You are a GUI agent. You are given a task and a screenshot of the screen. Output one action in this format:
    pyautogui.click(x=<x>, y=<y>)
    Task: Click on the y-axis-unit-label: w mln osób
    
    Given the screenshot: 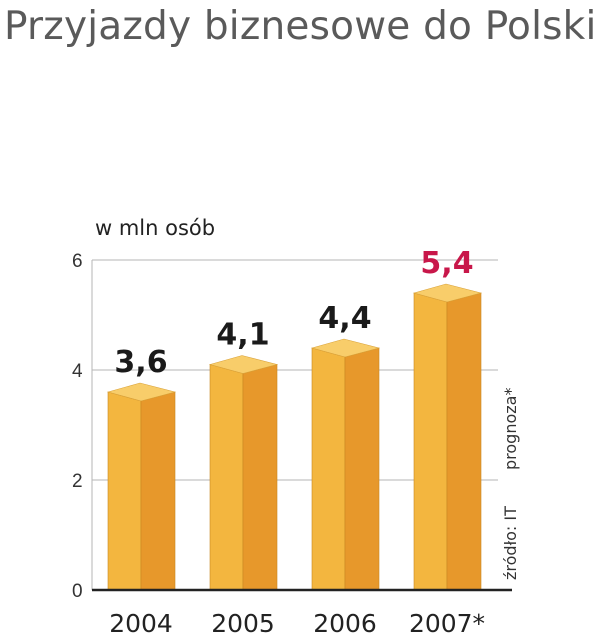 What is the action you would take?
    pyautogui.click(x=155, y=228)
    